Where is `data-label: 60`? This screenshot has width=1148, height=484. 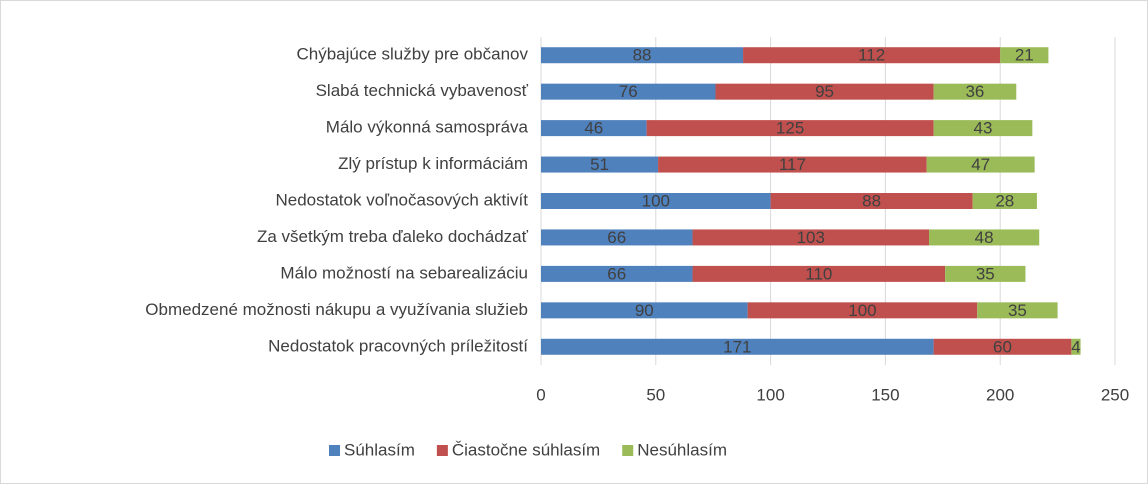 data-label: 60 is located at coordinates (1002, 346).